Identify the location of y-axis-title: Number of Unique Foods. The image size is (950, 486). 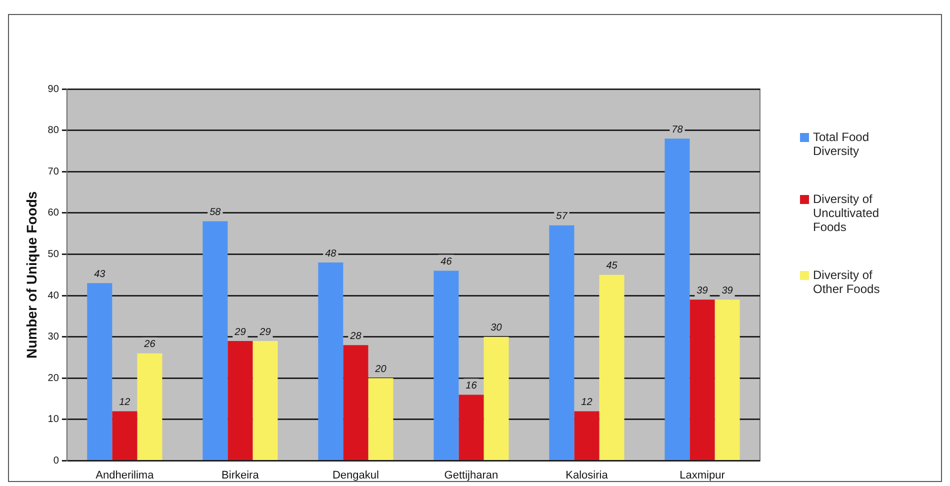
(31, 275).